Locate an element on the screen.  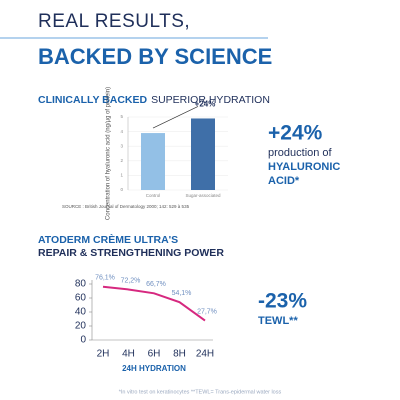
callout-value: +24% is located at coordinates (295, 133).